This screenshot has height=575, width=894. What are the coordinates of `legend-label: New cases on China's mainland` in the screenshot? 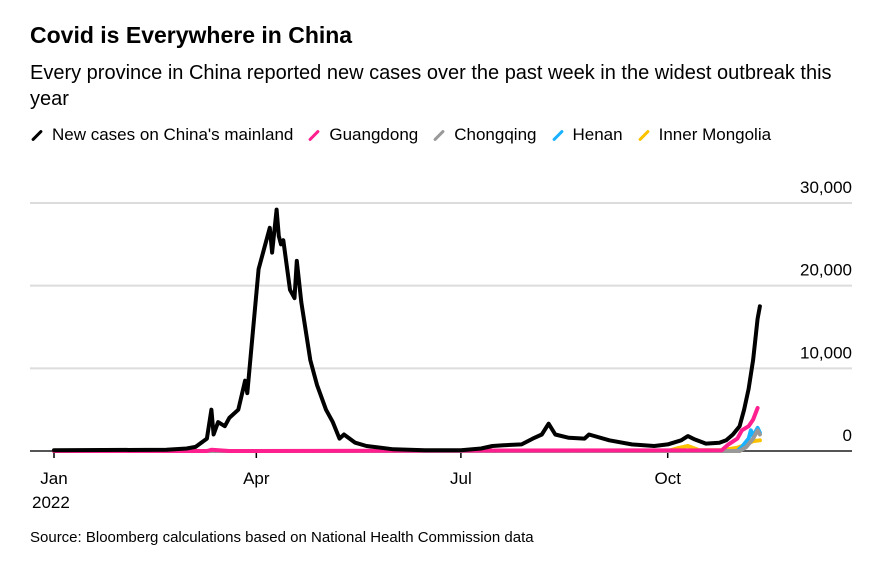 It's located at (173, 134).